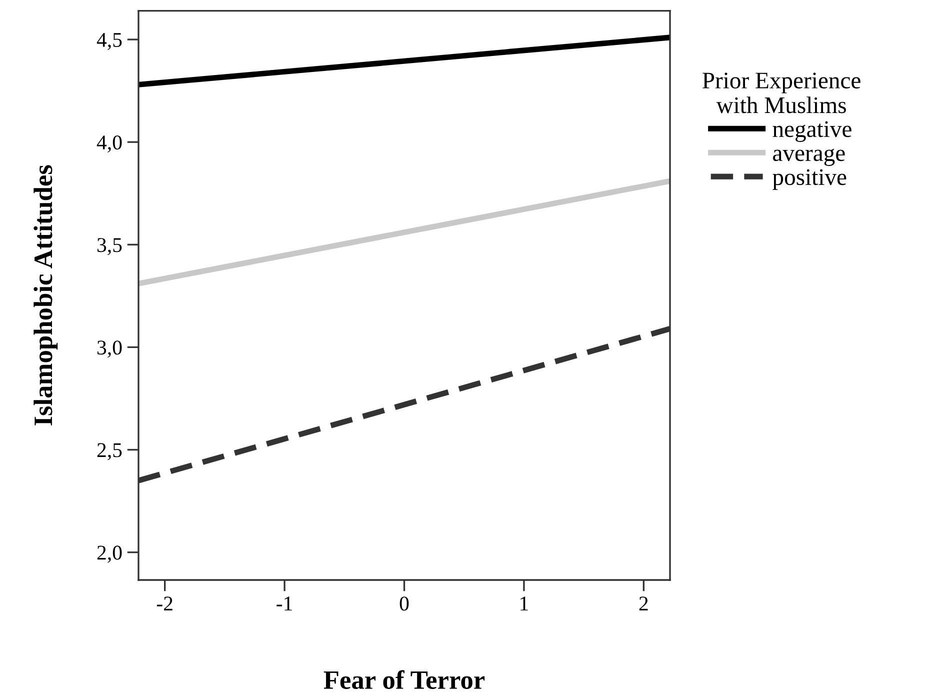 The width and height of the screenshot is (944, 698). Describe the element at coordinates (809, 157) in the screenshot. I see `legend-label: average` at that location.